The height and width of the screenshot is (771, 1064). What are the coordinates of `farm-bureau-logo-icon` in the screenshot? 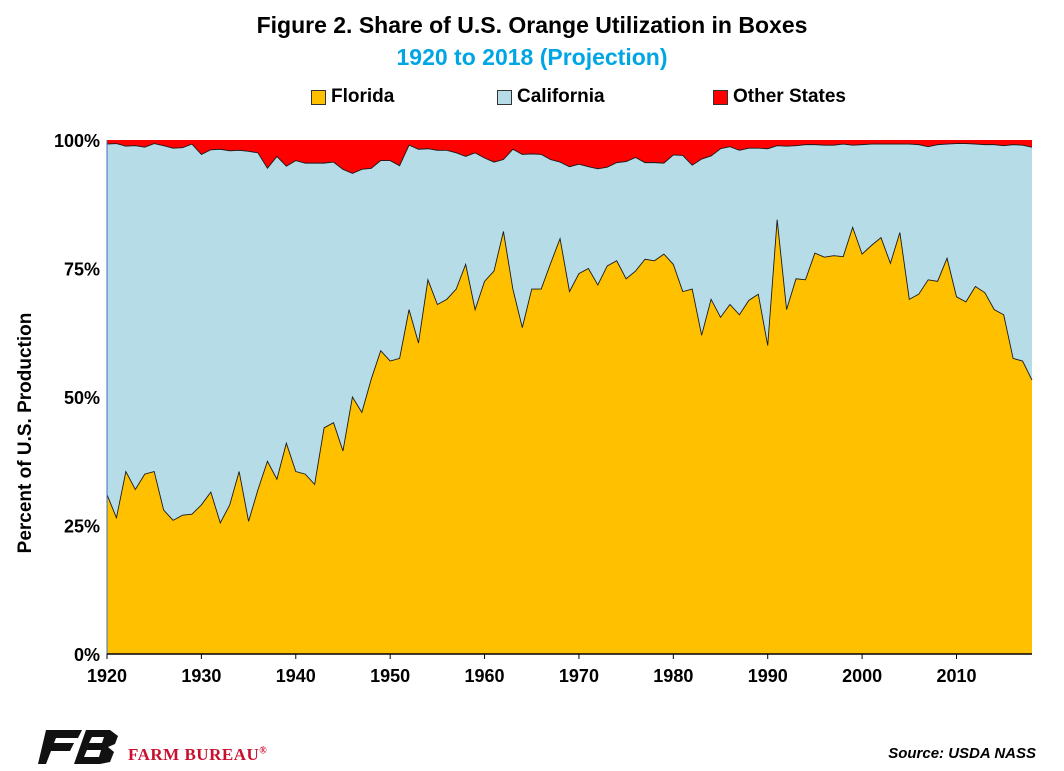 It's located at (78, 747).